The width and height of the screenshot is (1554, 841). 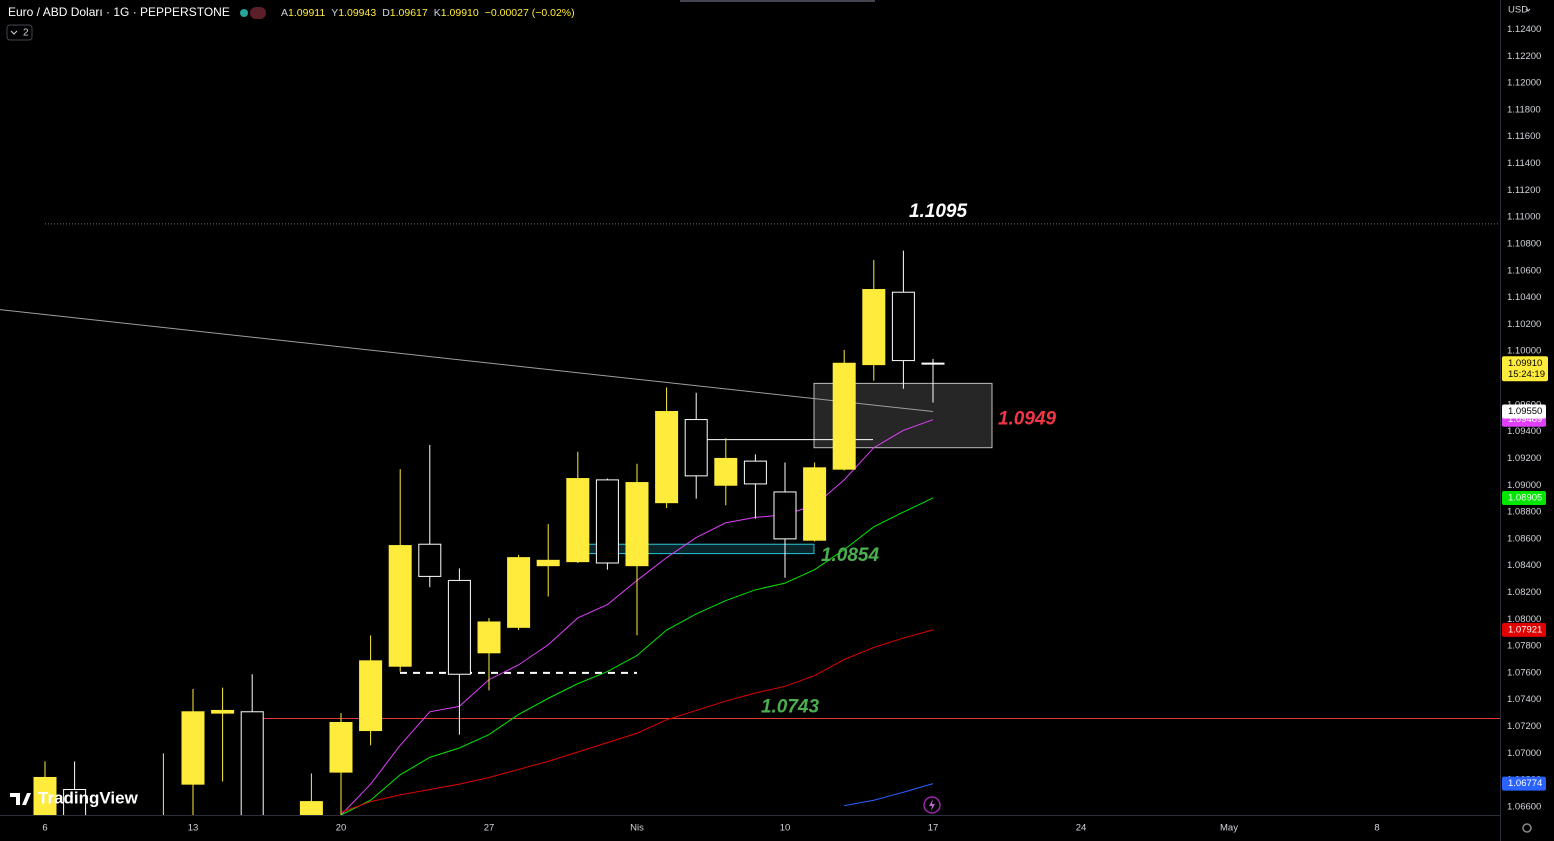 I want to click on current-price-bg, so click(x=1525, y=369).